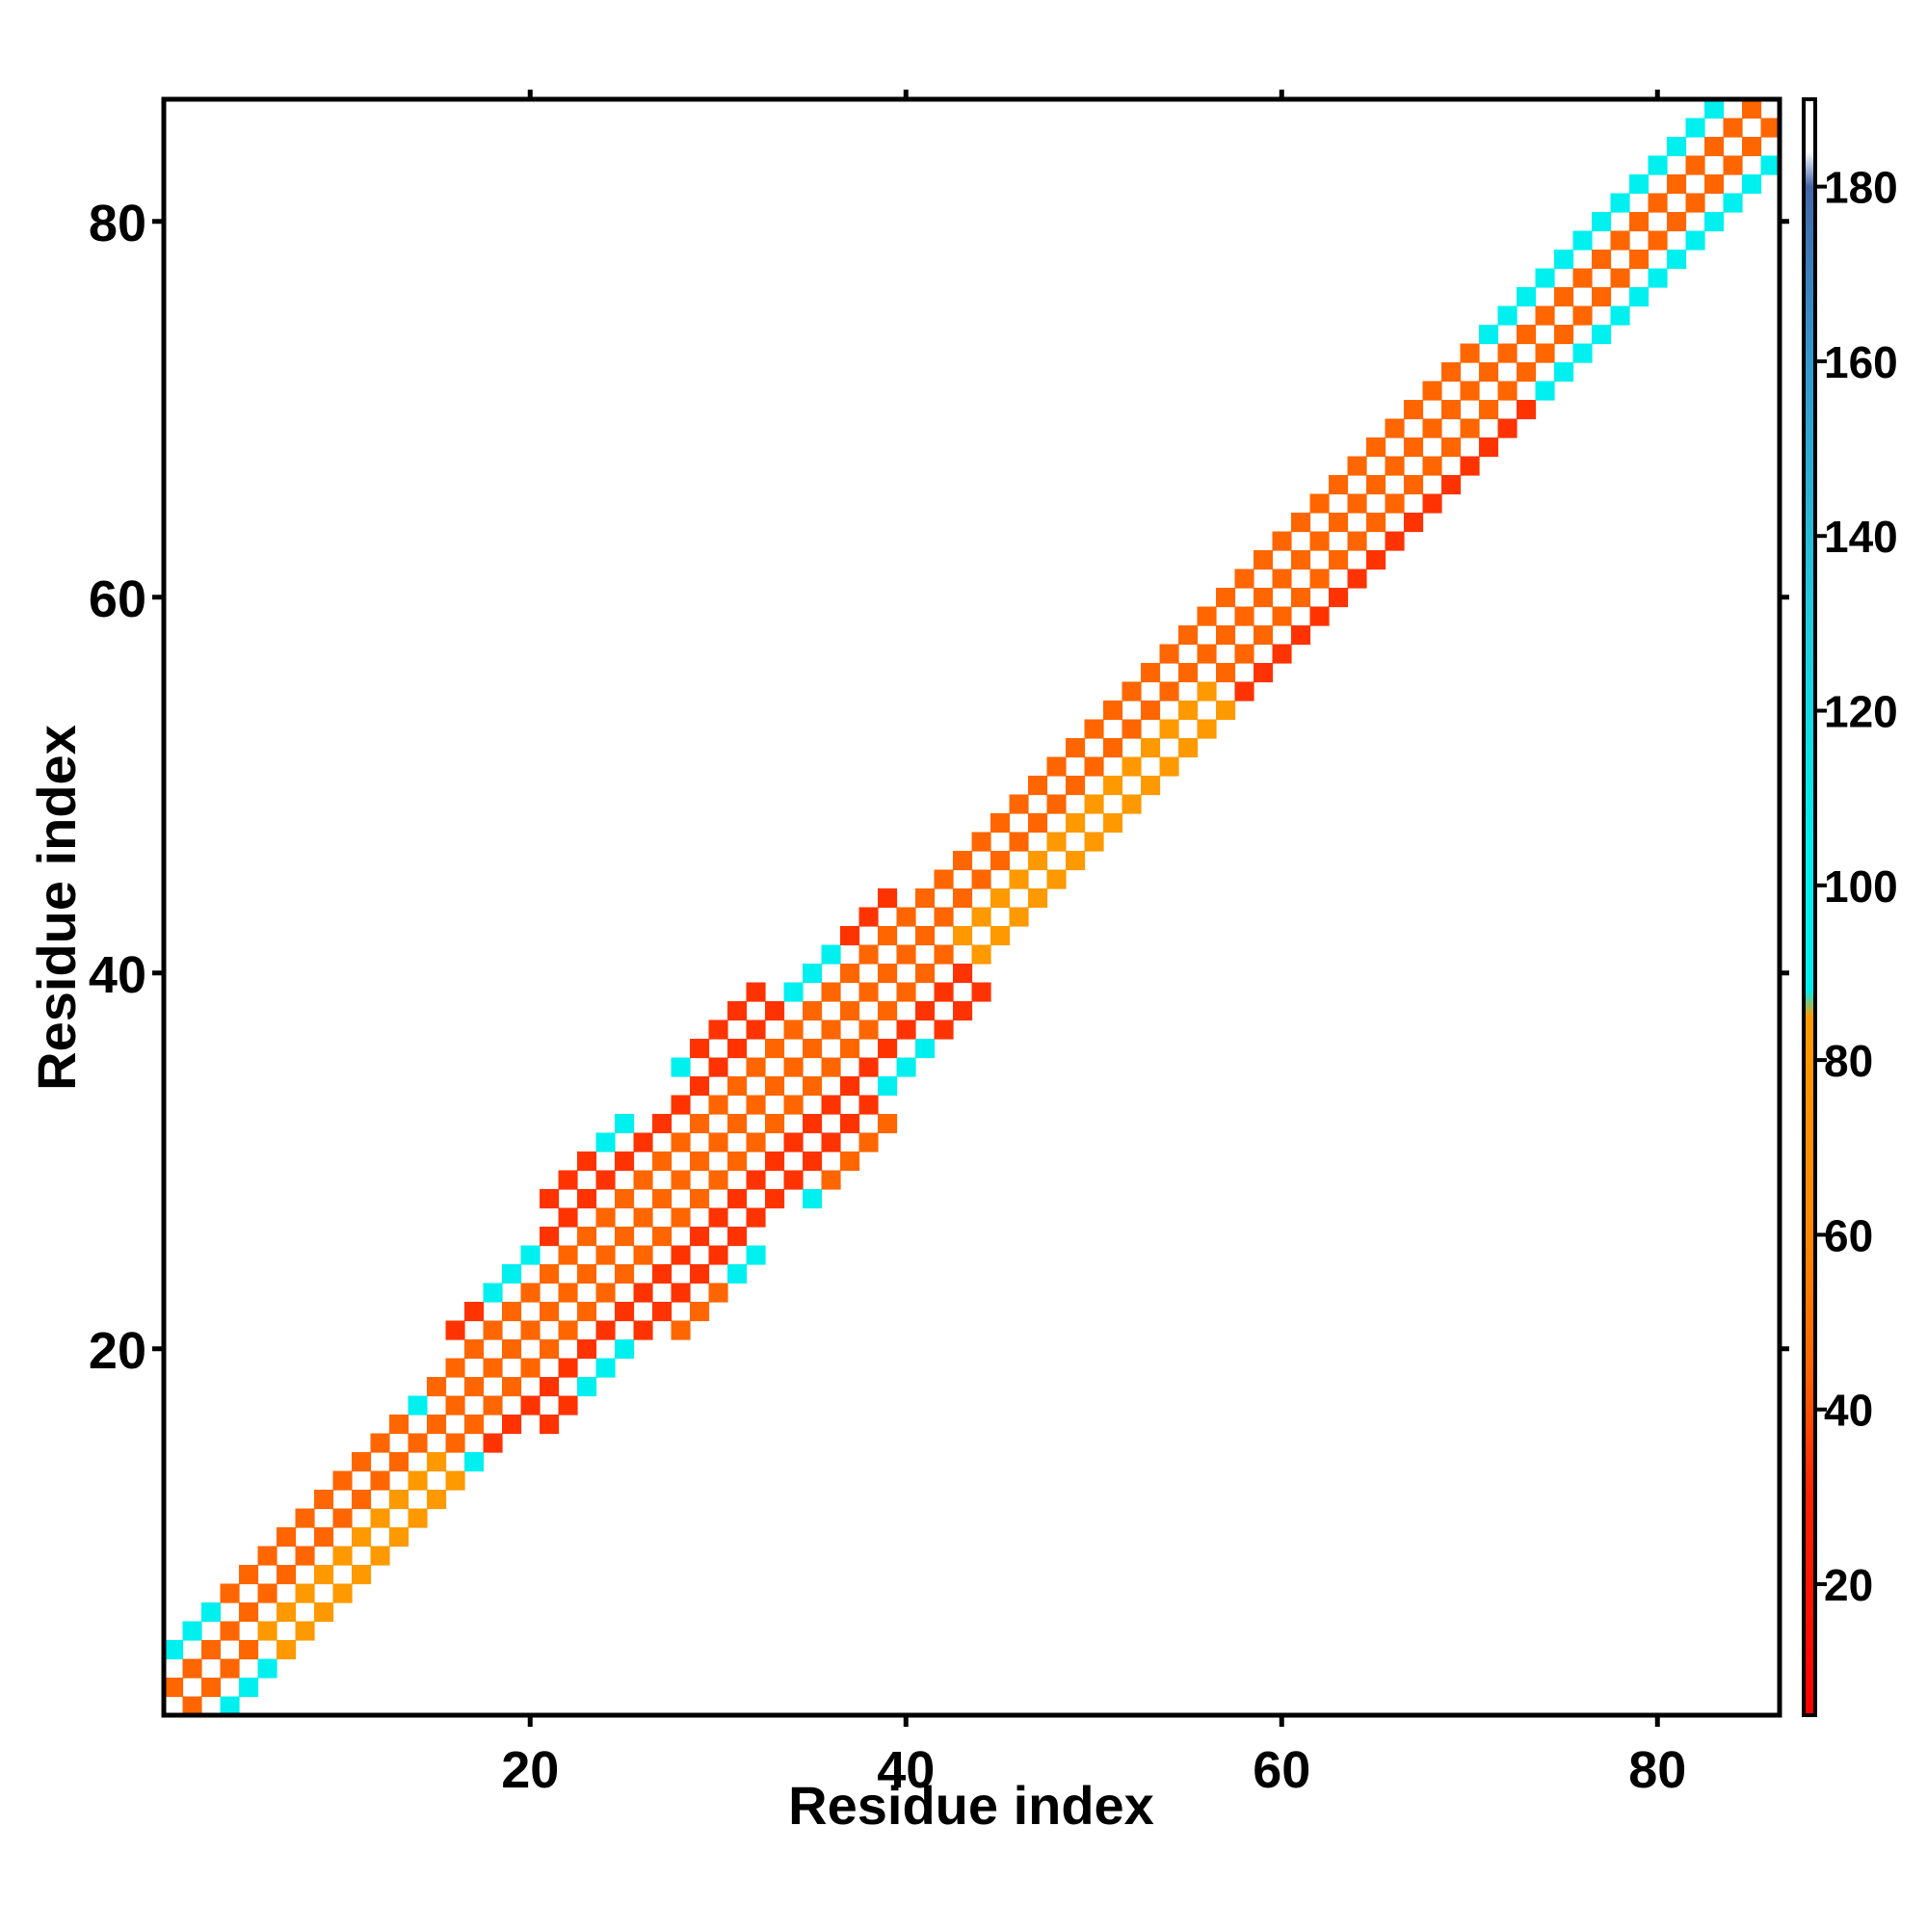 The image size is (1927, 1932). I want to click on colorbar-tick-label: 180, so click(1861, 188).